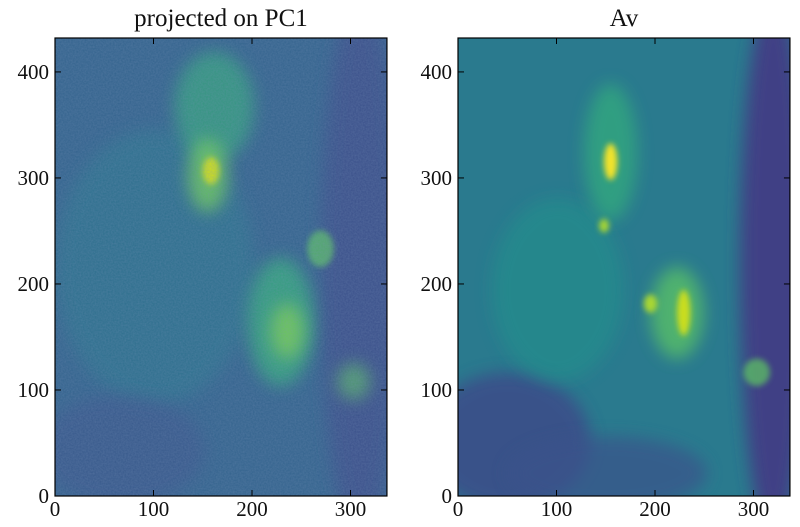 The image size is (800, 527). I want to click on chart-title: projected on PC1, so click(221, 18).